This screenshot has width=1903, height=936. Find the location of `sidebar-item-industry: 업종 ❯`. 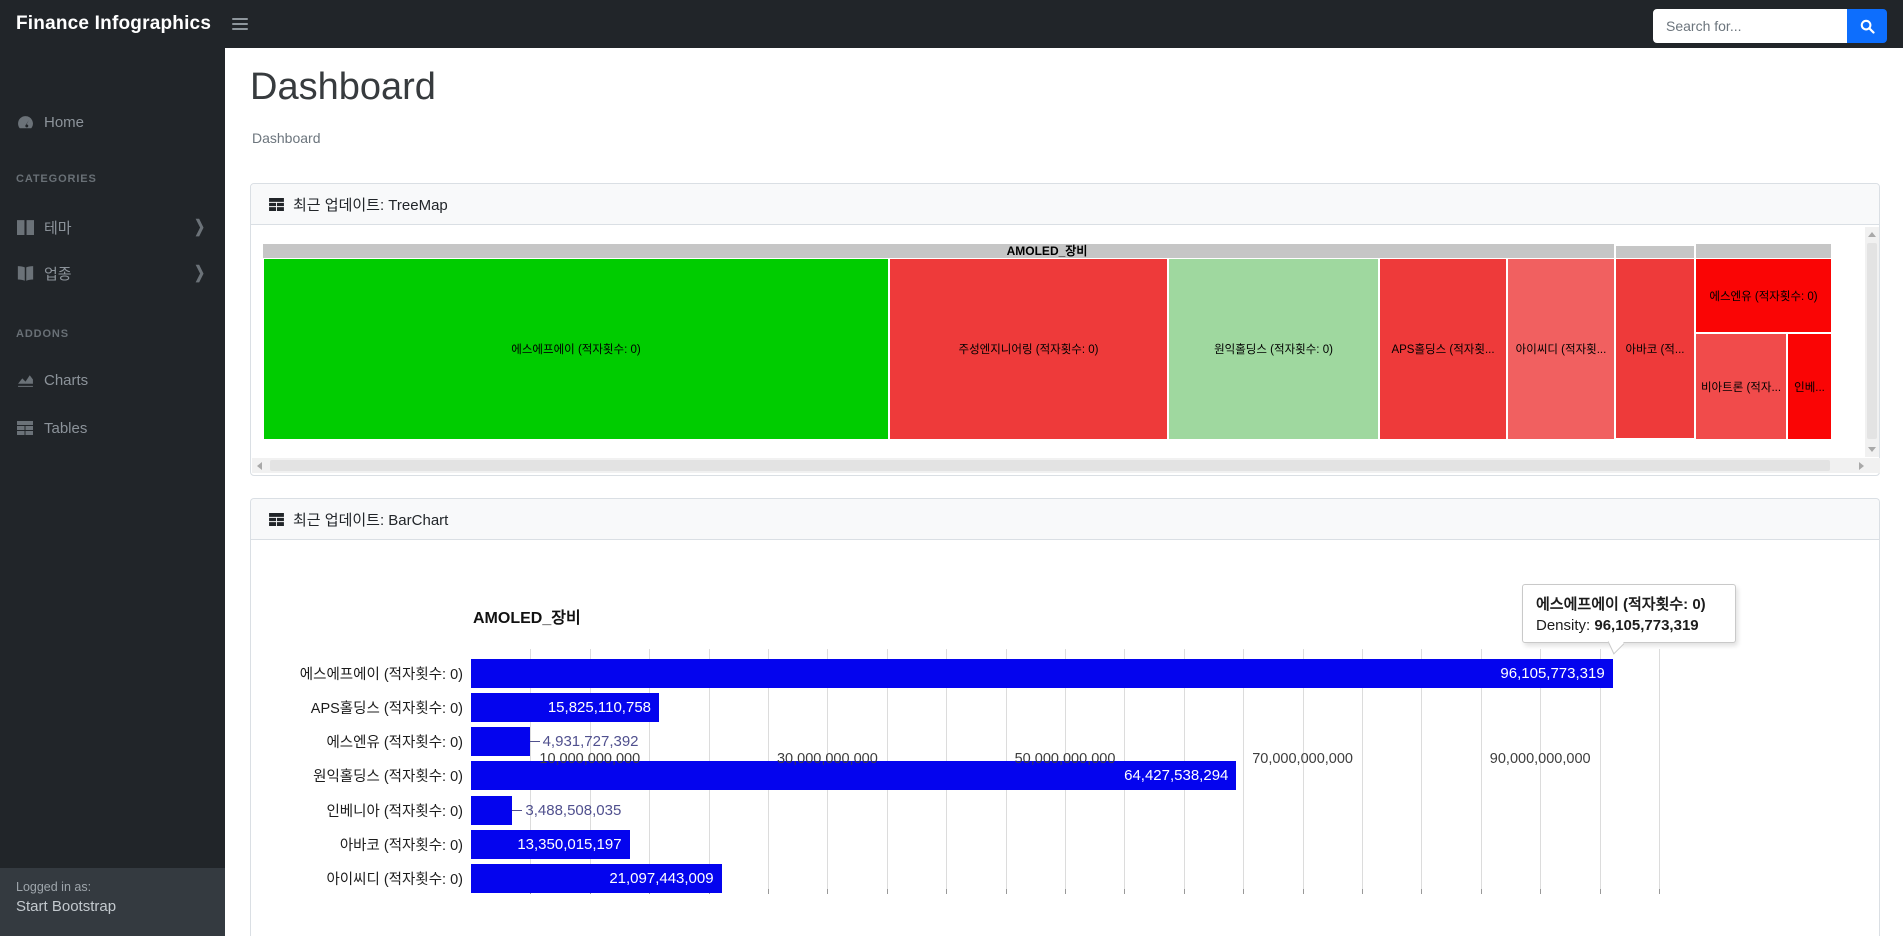

sidebar-item-industry: 업종 ❯ is located at coordinates (112, 273).